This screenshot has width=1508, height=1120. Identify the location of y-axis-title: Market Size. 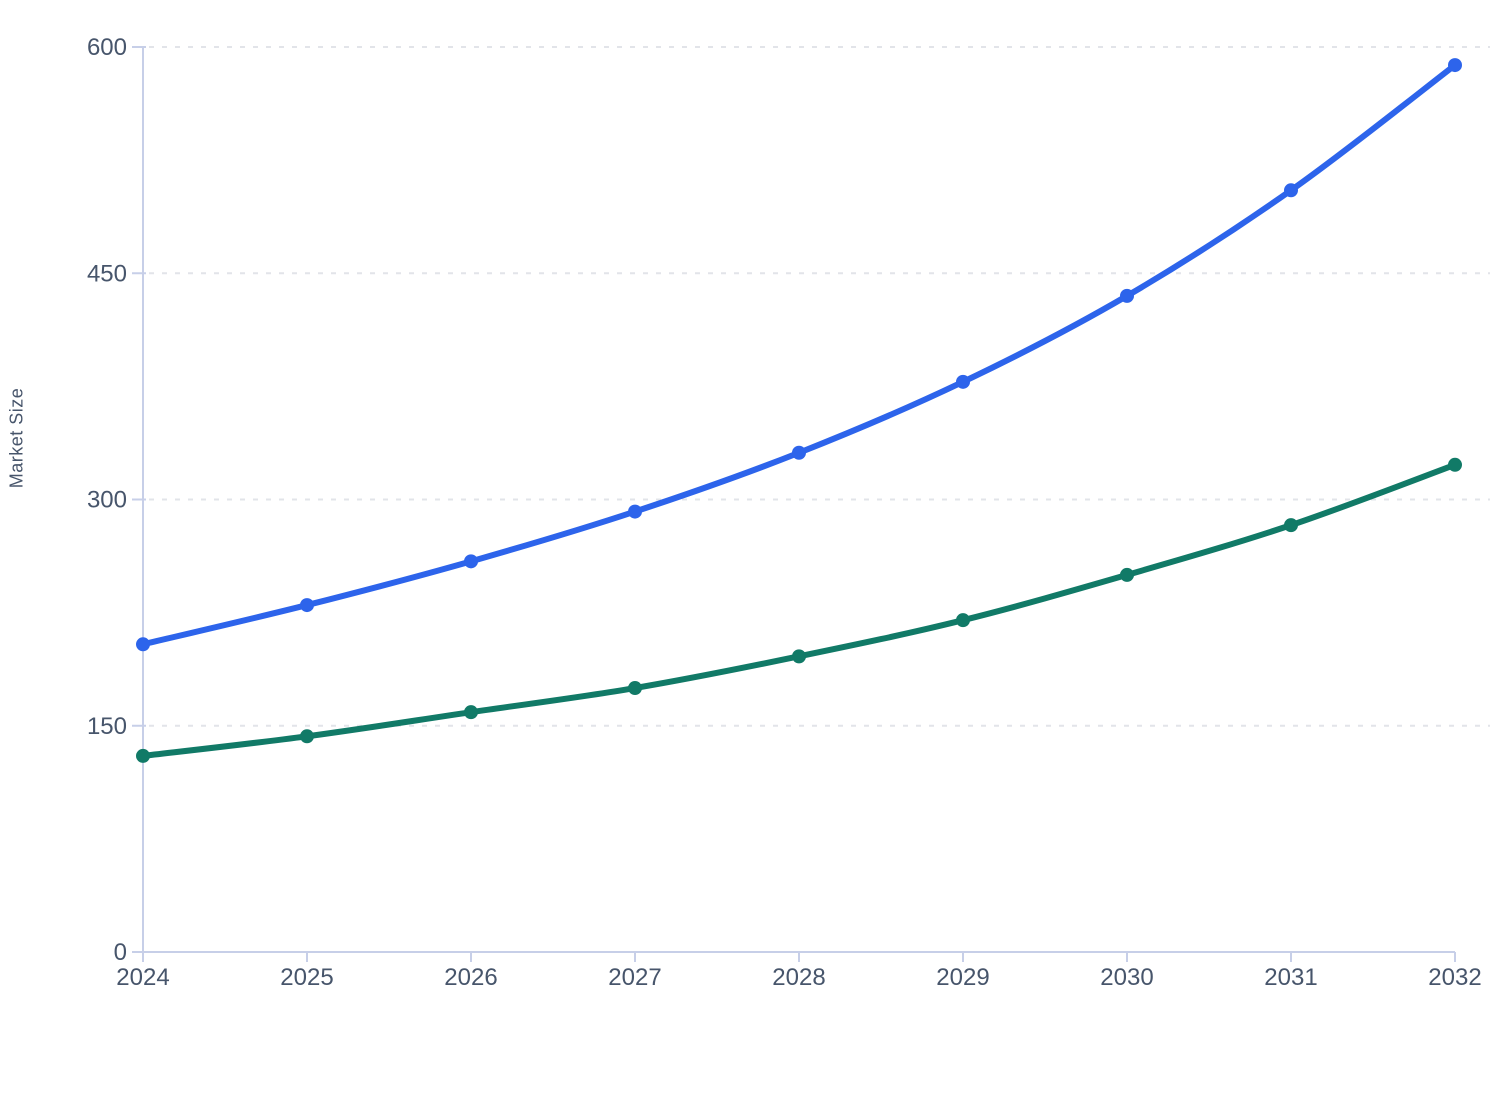
(16, 438).